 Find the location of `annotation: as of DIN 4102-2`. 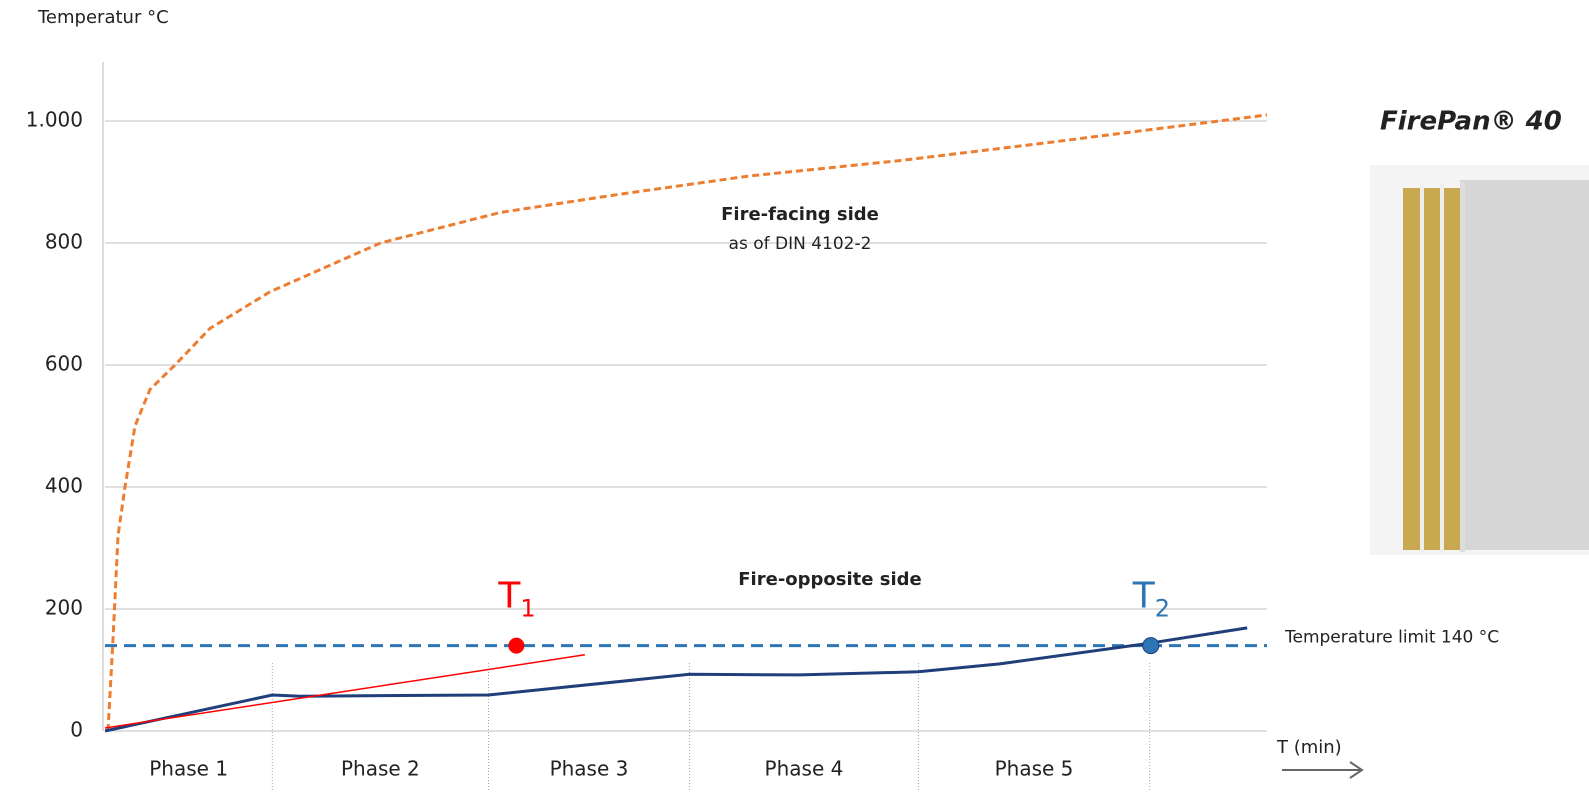

annotation: as of DIN 4102-2 is located at coordinates (800, 244).